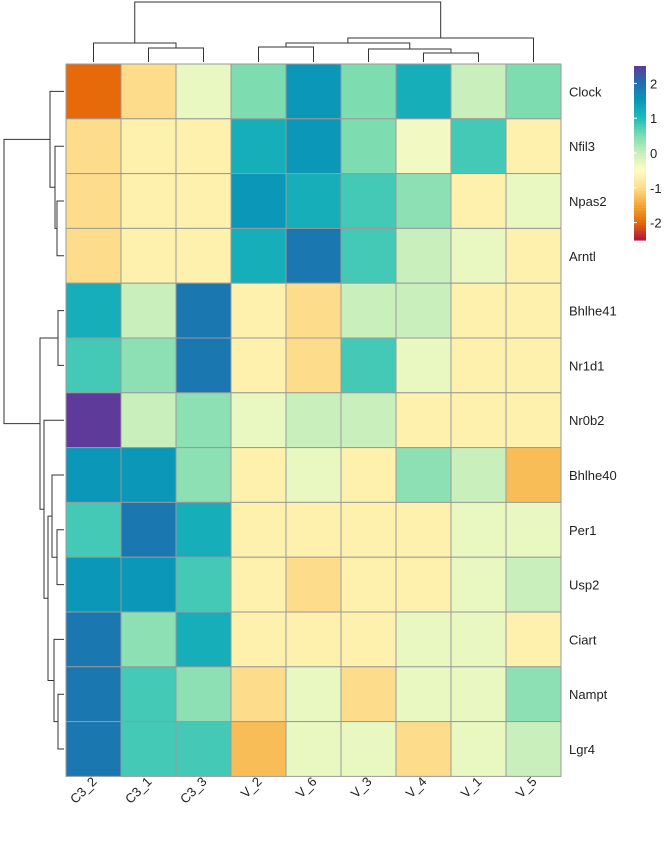  I want to click on legend-tick-label: -2, so click(656, 223).